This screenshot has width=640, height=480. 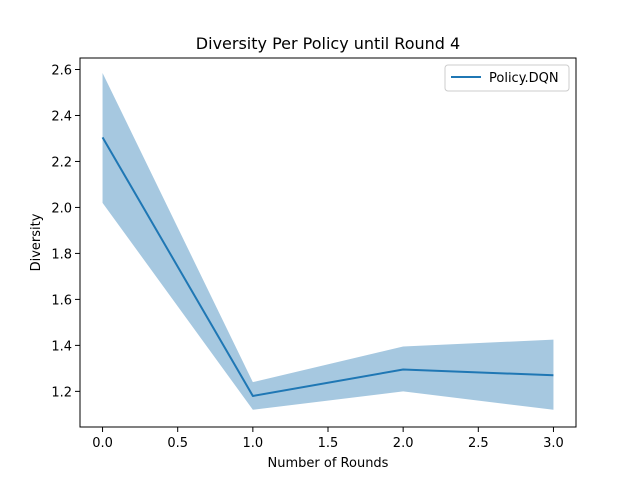 I want to click on x-tick-label: 1.0, so click(x=253, y=443).